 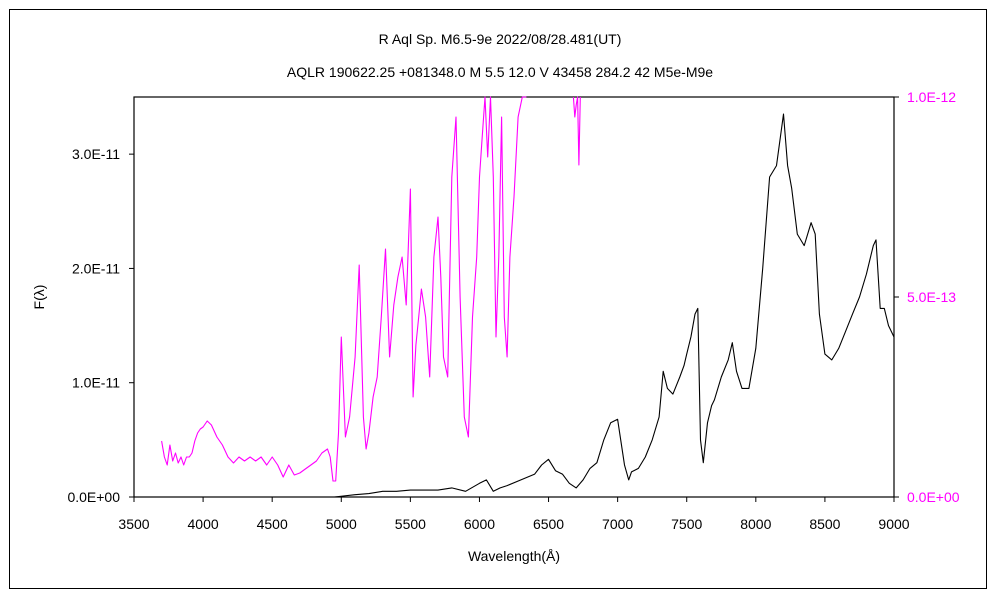 What do you see at coordinates (686, 524) in the screenshot?
I see `x-tick-label: 7500` at bounding box center [686, 524].